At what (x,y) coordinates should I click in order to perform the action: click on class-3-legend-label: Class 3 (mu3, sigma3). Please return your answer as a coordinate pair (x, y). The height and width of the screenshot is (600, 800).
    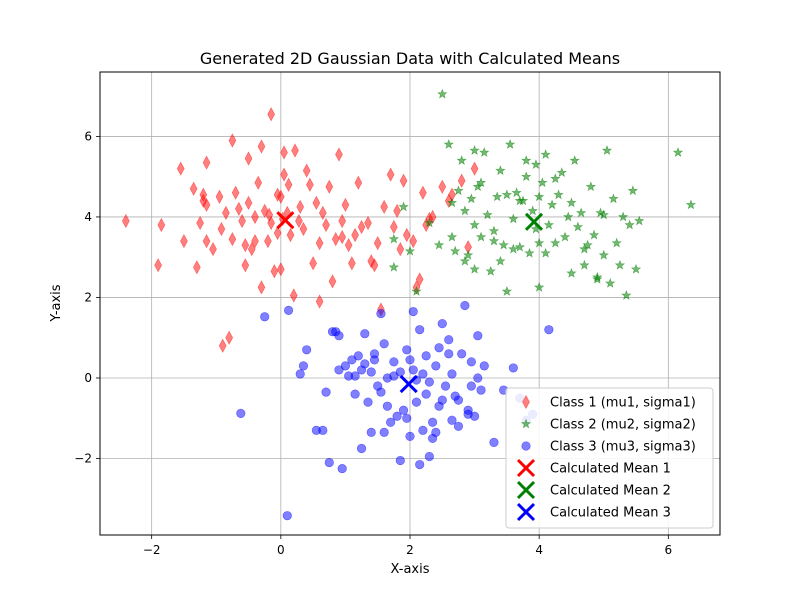
    Looking at the image, I should click on (623, 447).